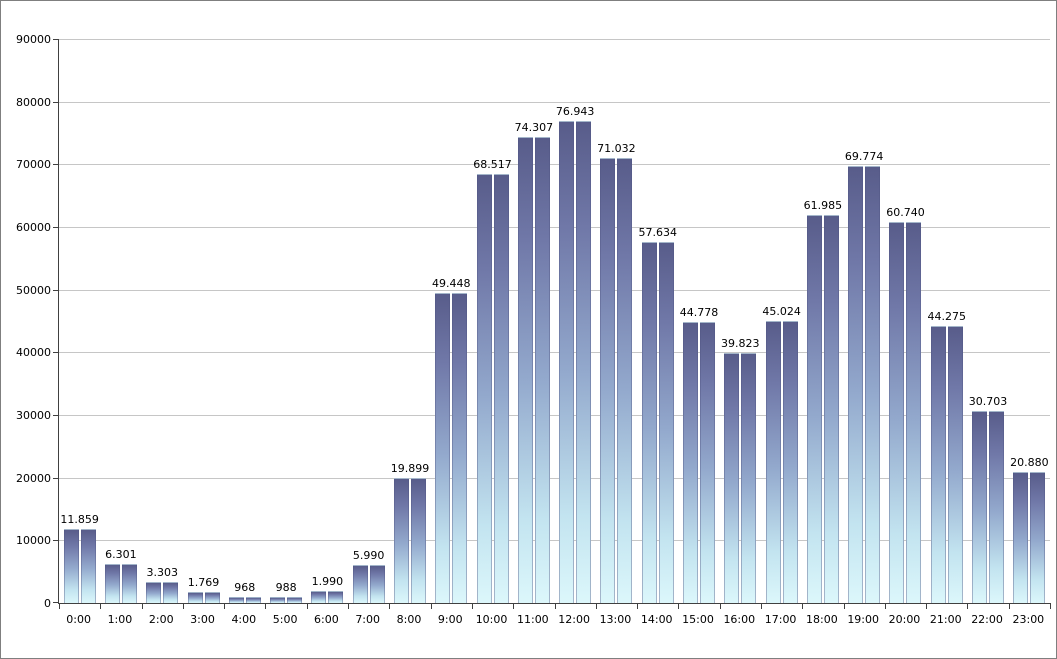 The image size is (1057, 659). What do you see at coordinates (161, 619) in the screenshot?
I see `x-axis-label: 2:00` at bounding box center [161, 619].